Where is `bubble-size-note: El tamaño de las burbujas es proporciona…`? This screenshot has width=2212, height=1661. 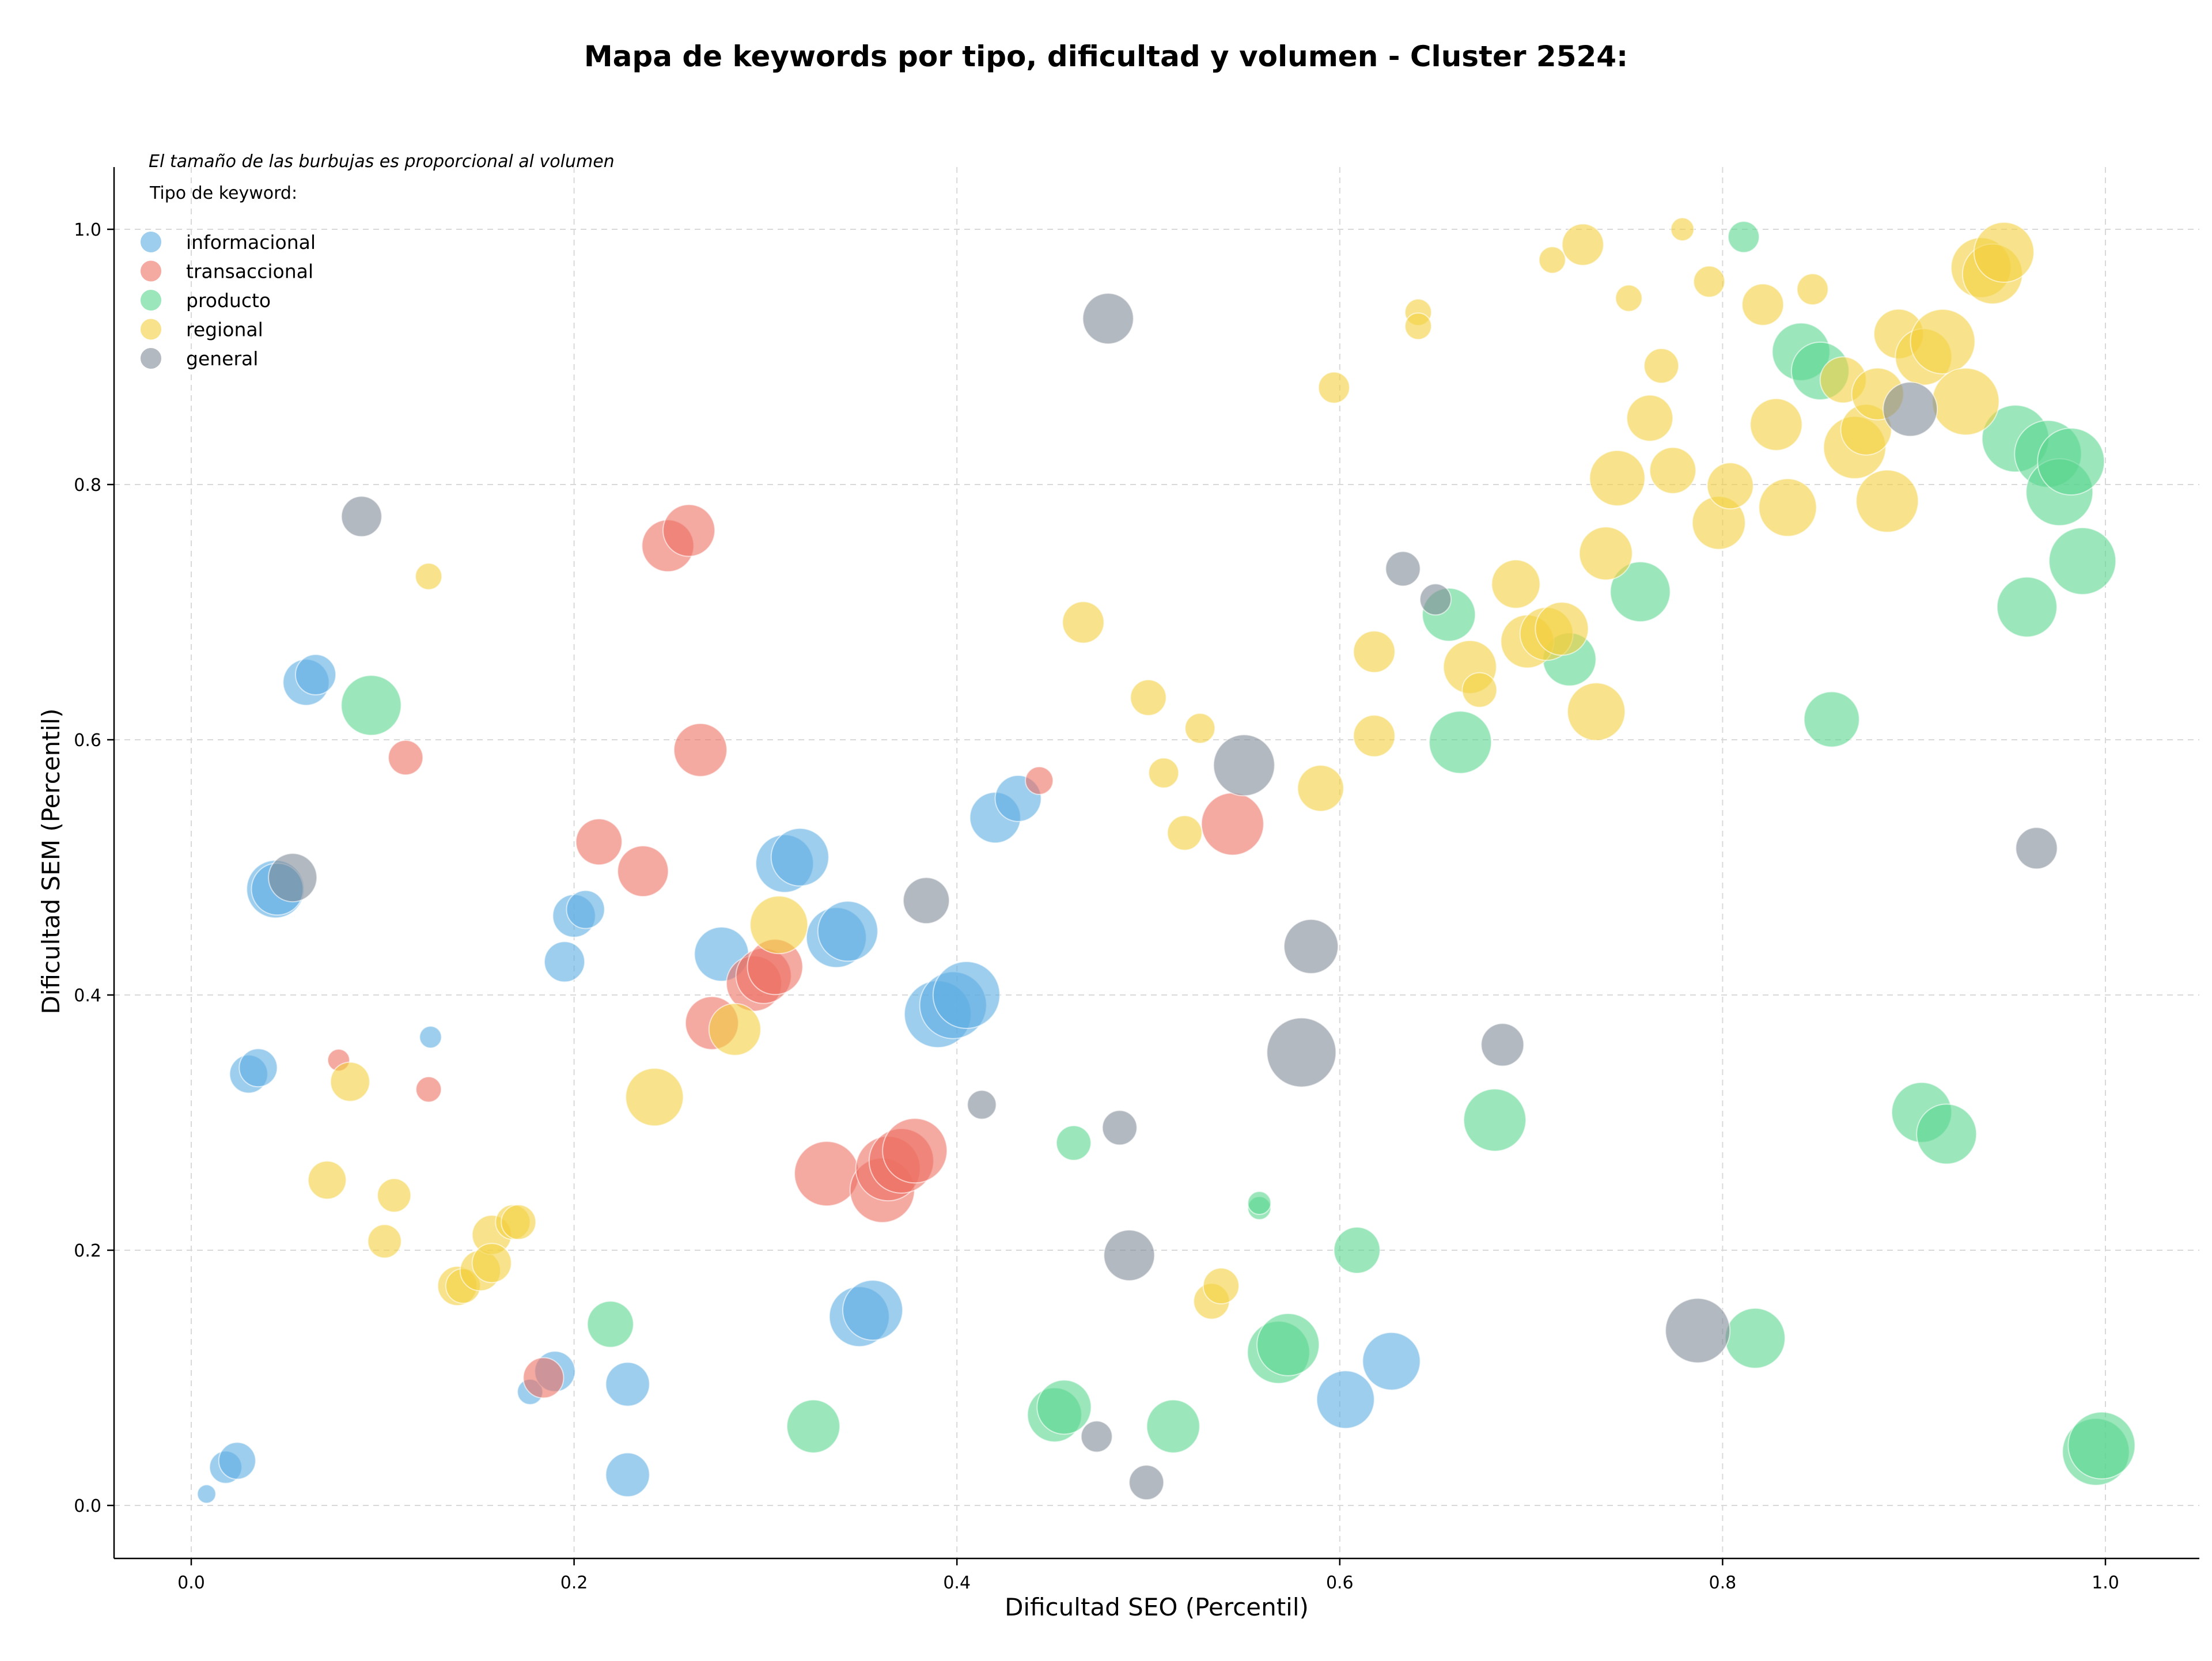 bubble-size-note: El tamaño de las burbujas es proporciona… is located at coordinates (382, 162).